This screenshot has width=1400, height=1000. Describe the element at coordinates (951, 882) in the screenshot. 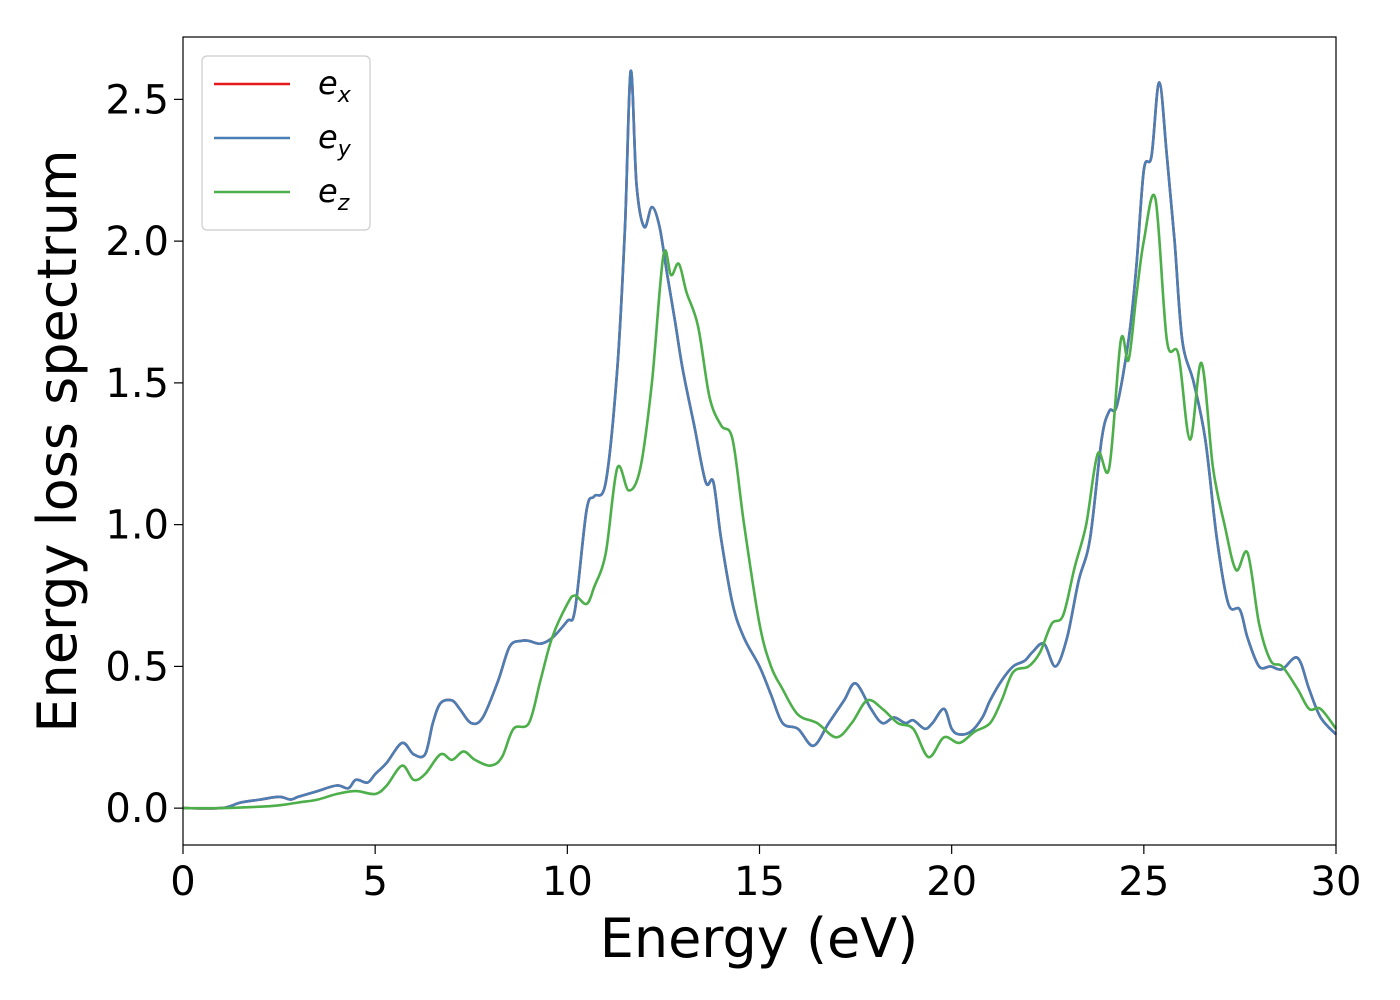

I see `x-tick-label: 20` at that location.